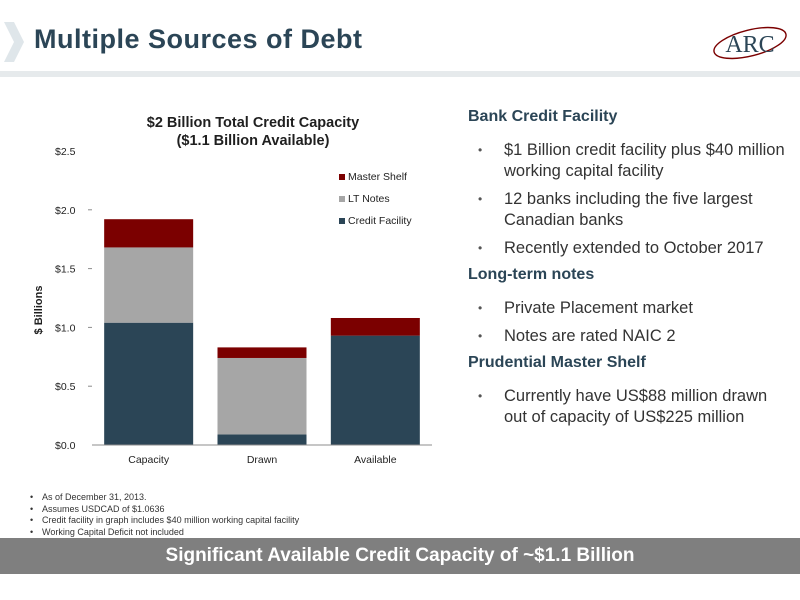 This screenshot has height=600, width=800. I want to click on x-tick-label: Drawn, so click(262, 460).